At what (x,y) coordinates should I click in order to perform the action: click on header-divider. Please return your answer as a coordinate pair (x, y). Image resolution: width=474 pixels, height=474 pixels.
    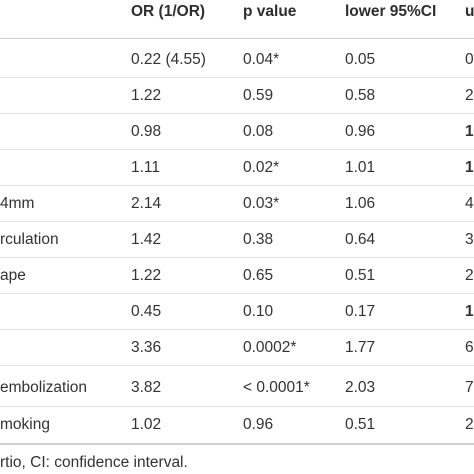
    Looking at the image, I should click on (237, 38).